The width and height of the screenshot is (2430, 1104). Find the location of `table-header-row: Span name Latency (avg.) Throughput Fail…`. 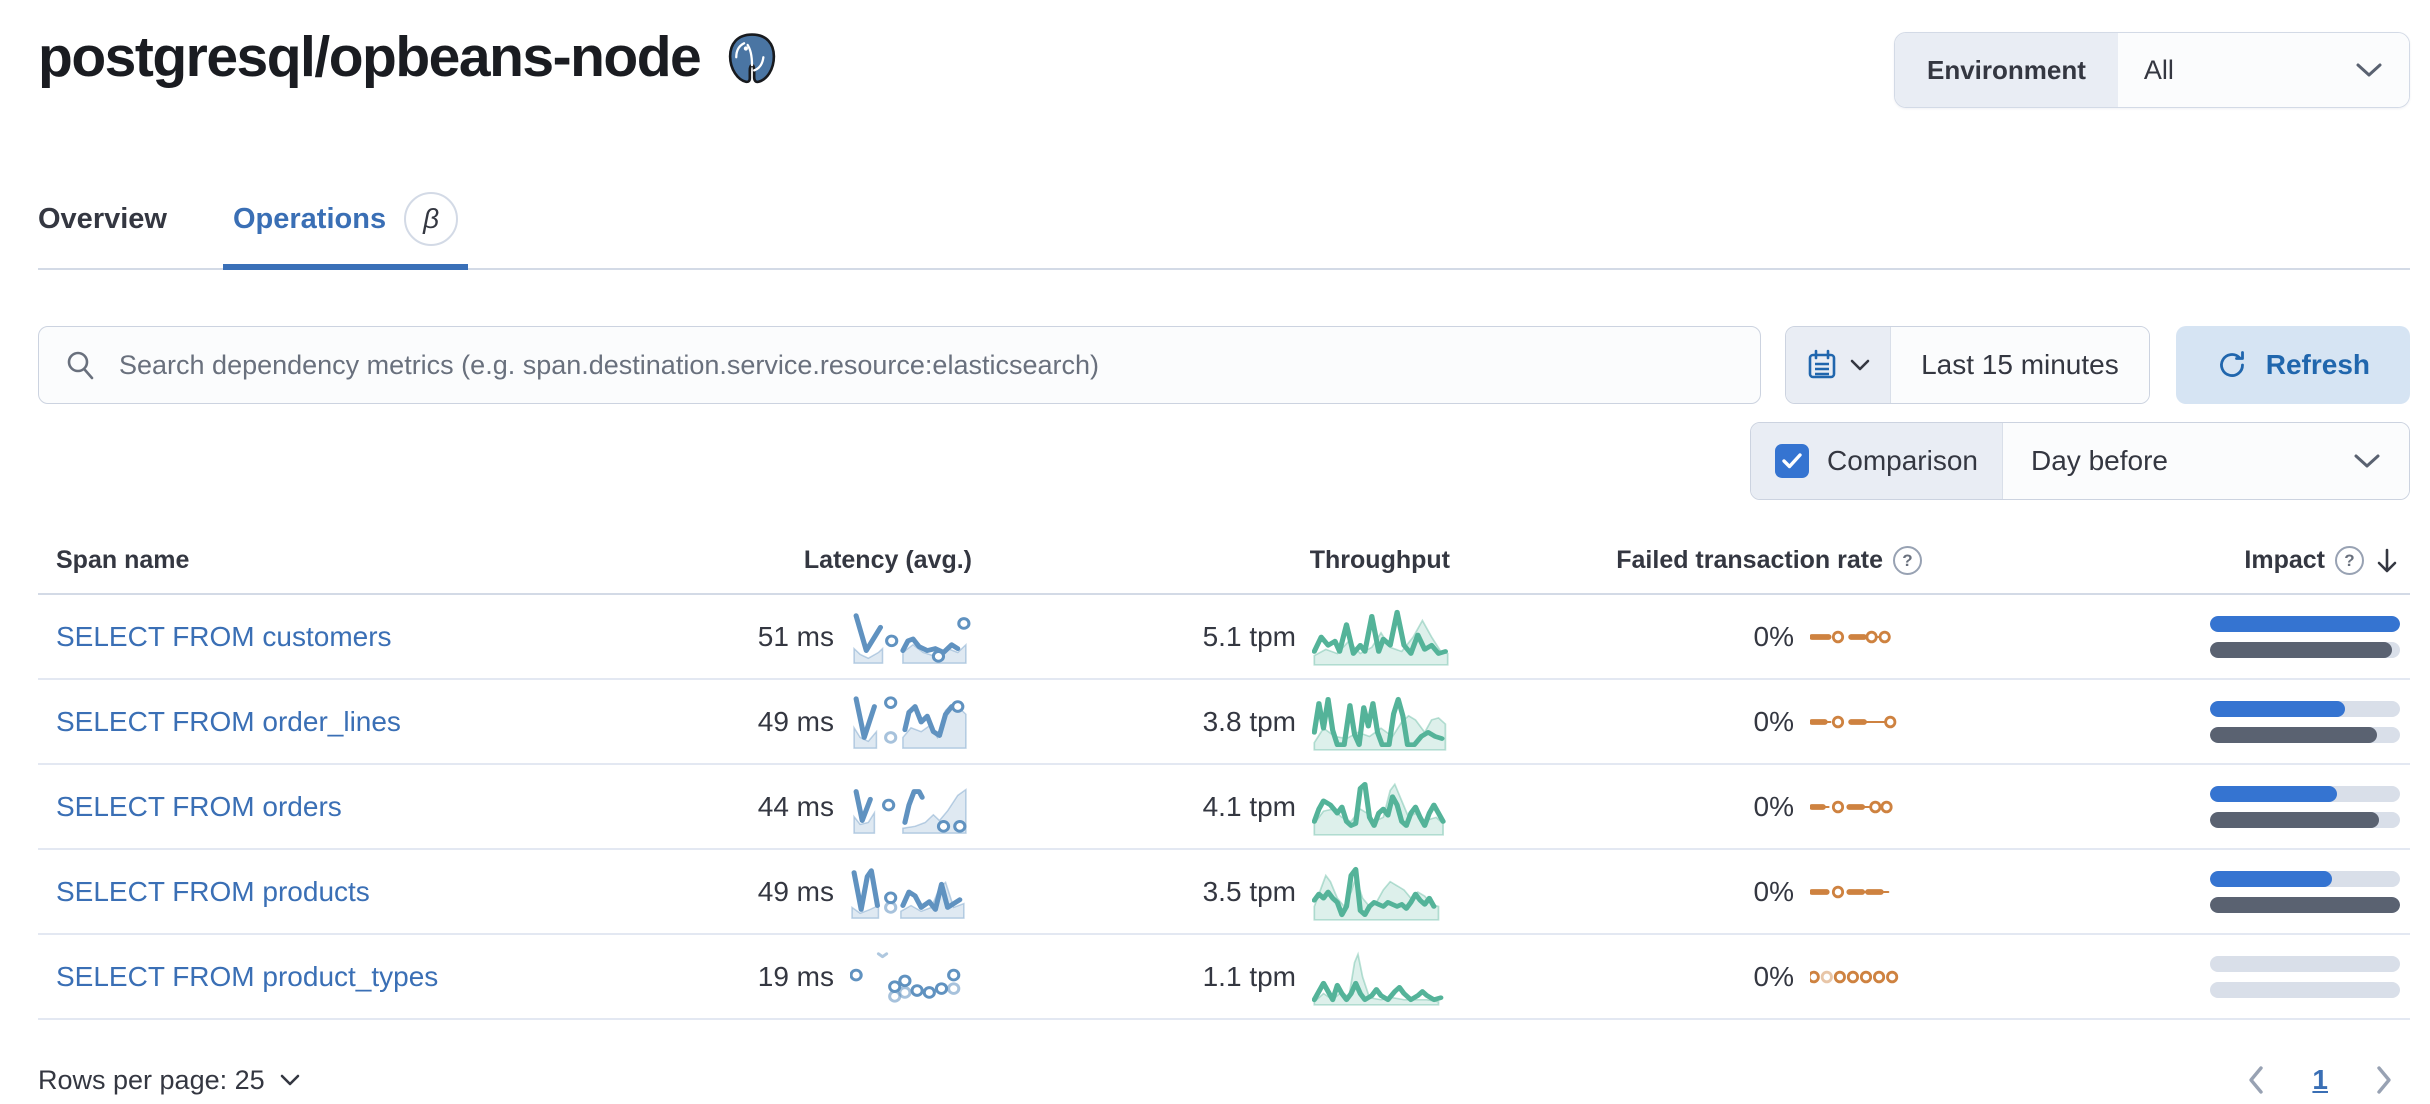

table-header-row: Span name Latency (avg.) Throughput Fail… is located at coordinates (1224, 570).